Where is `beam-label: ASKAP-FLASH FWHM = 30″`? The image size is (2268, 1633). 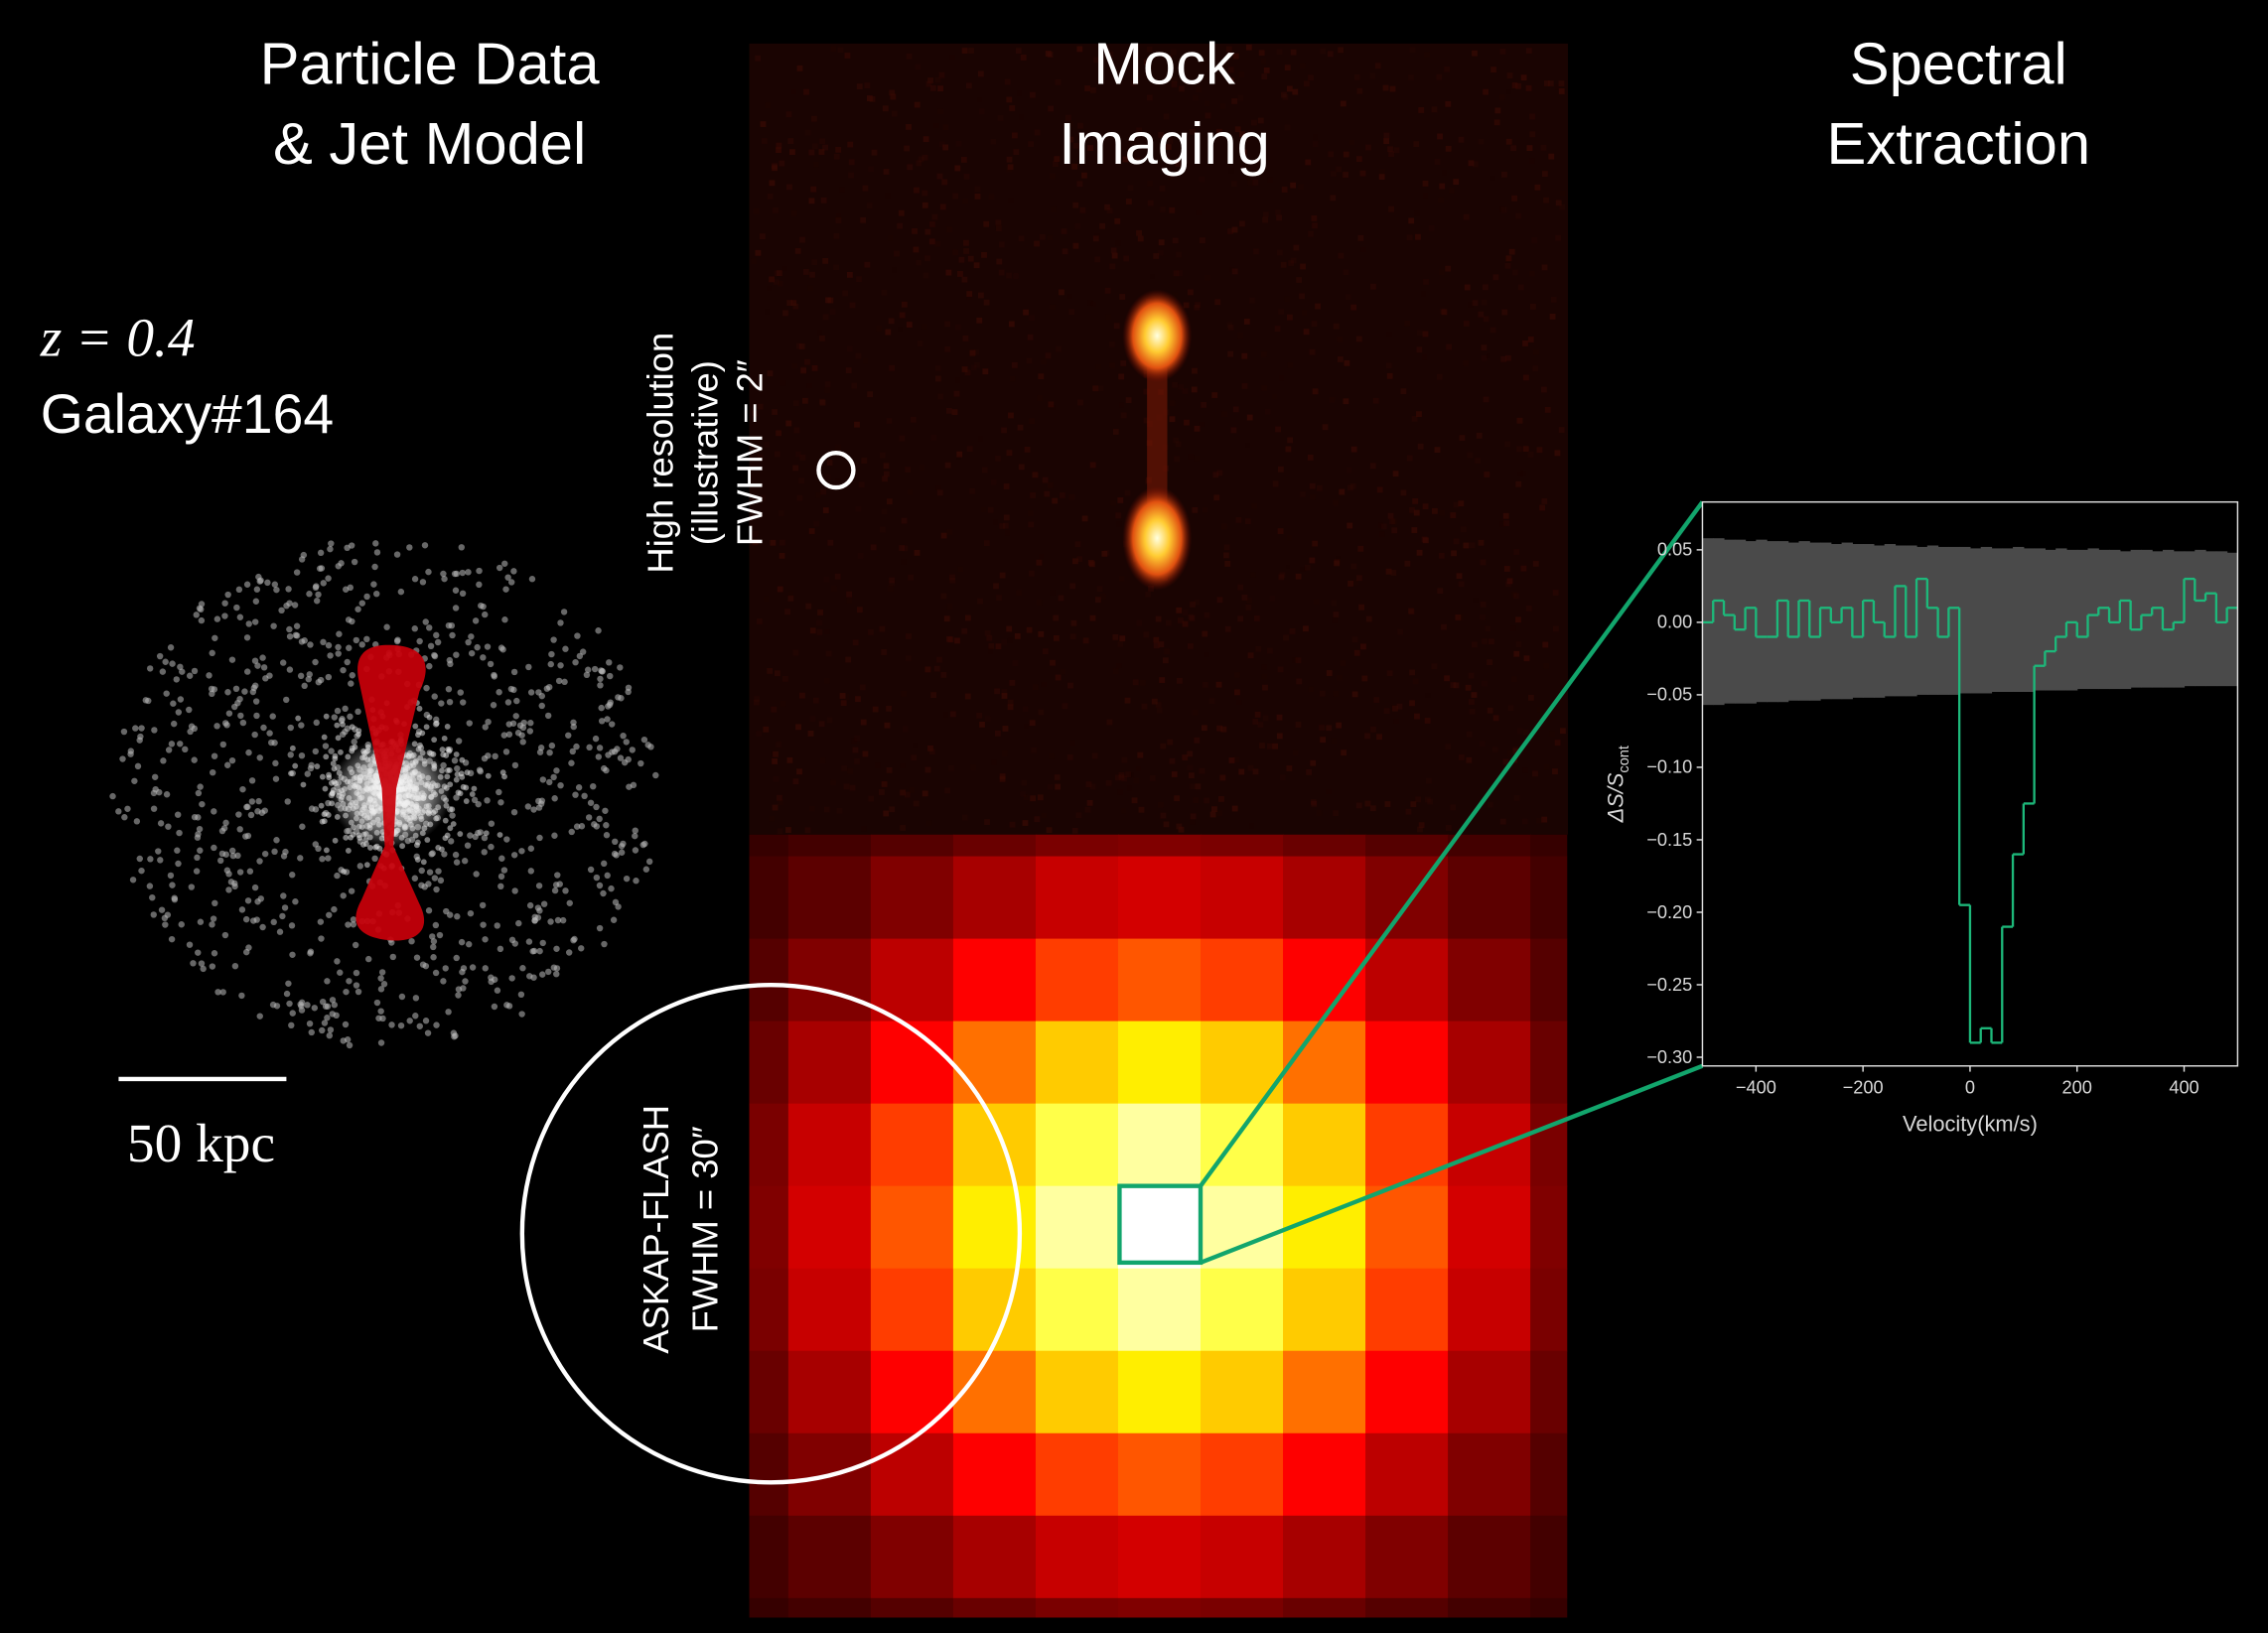
beam-label: ASKAP-FLASH FWHM = 30″ is located at coordinates (681, 1229).